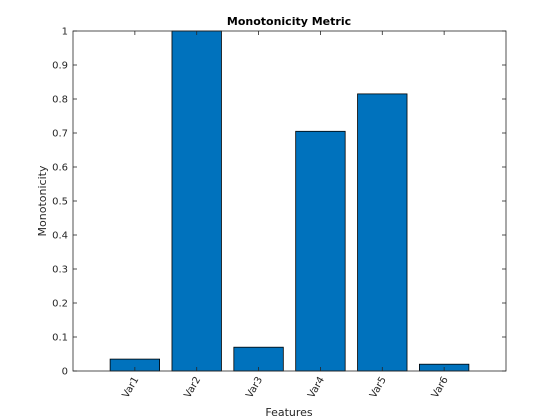  I want to click on x-tick-label: Var6, so click(440, 387).